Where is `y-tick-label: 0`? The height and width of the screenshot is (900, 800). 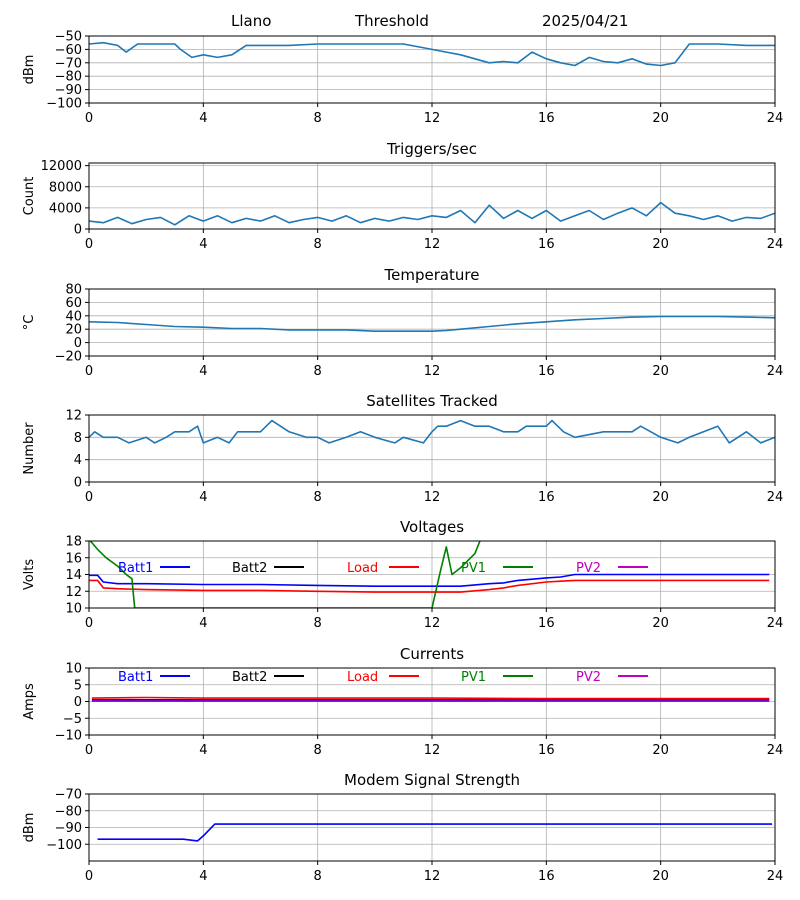
y-tick-label: 0 is located at coordinates (78, 343).